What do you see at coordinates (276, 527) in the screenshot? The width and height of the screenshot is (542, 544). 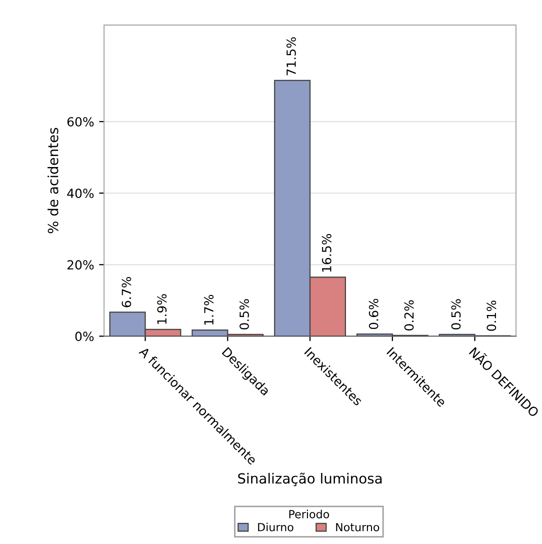 I see `legend-label: Diurno` at bounding box center [276, 527].